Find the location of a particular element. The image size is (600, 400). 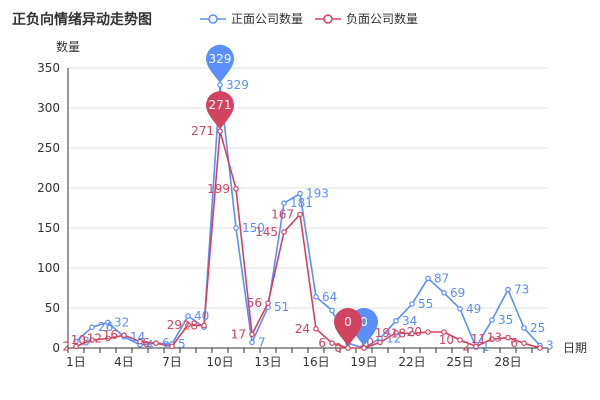

data-label-positive: 14 is located at coordinates (137, 337).